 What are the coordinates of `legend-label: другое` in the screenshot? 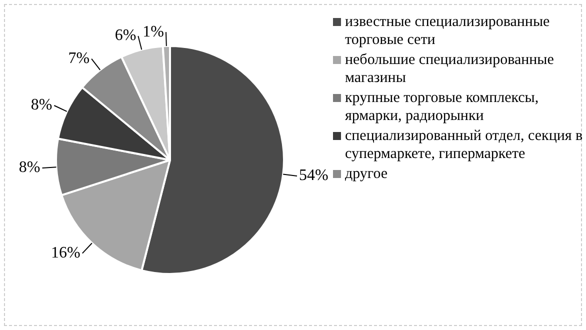 It's located at (366, 174).